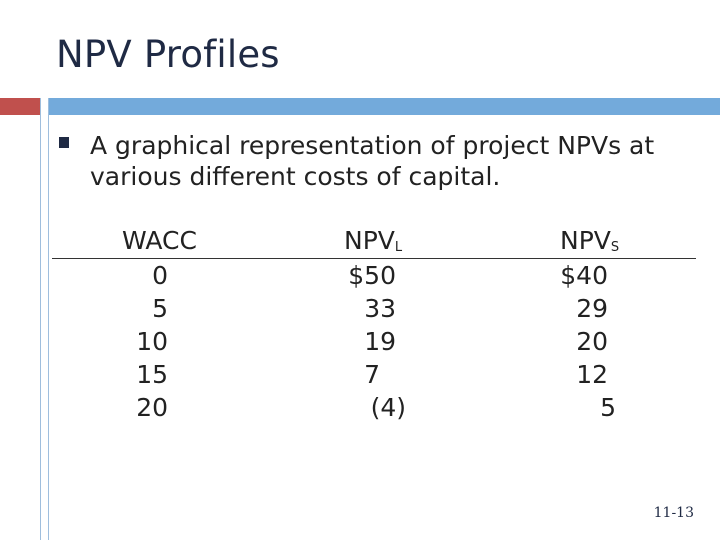  I want to click on cell-wacc: 5, so click(160, 308).